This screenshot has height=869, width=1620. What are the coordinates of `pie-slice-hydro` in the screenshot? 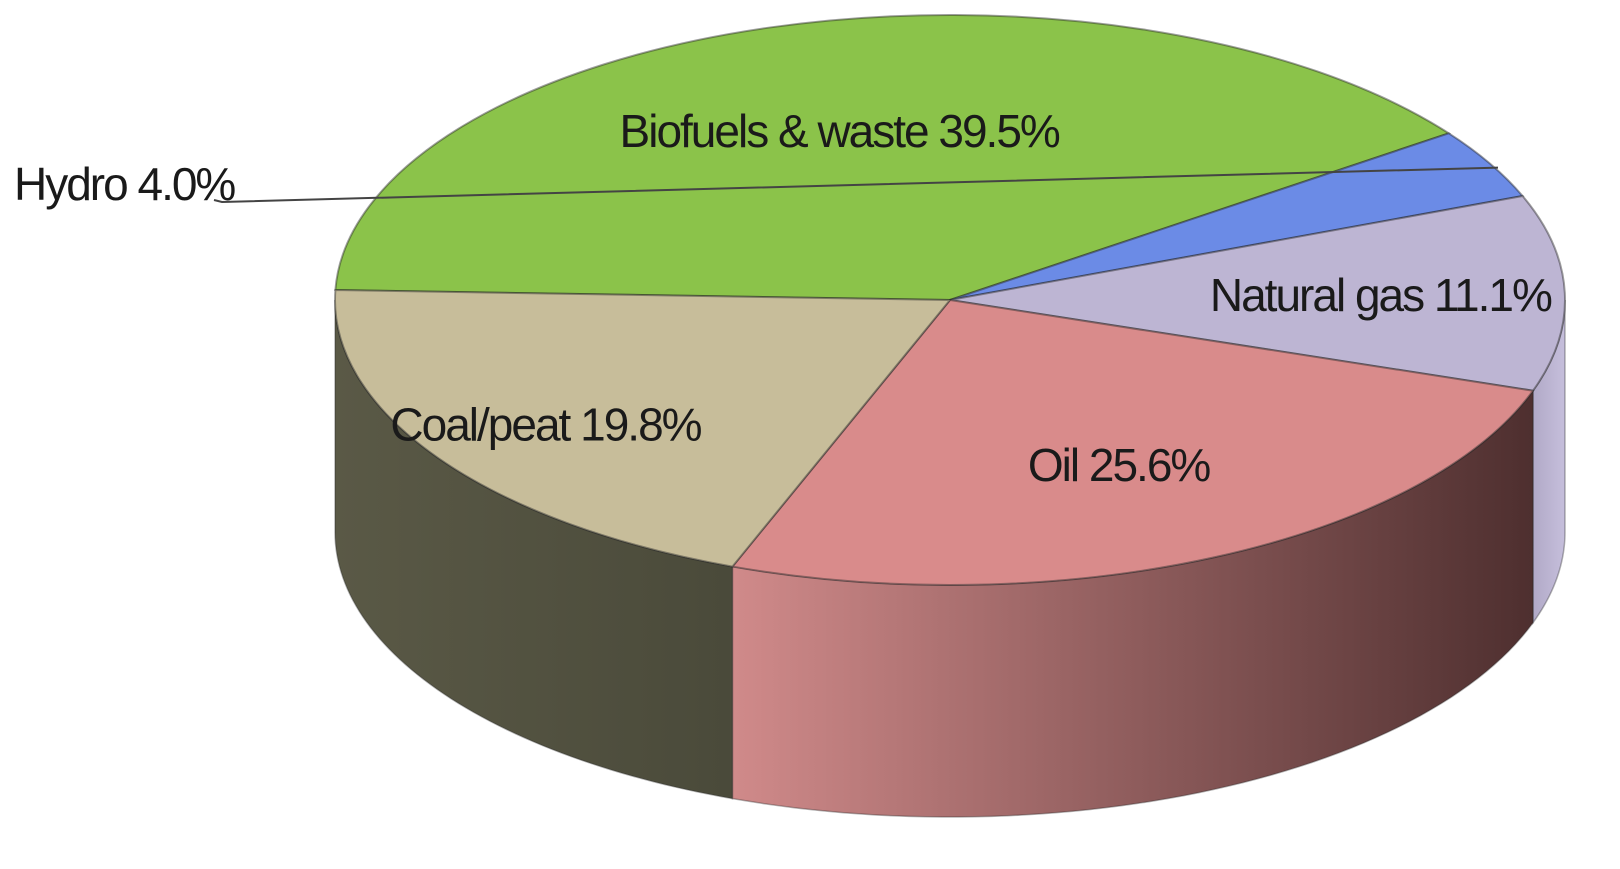 It's located at (1237, 216).